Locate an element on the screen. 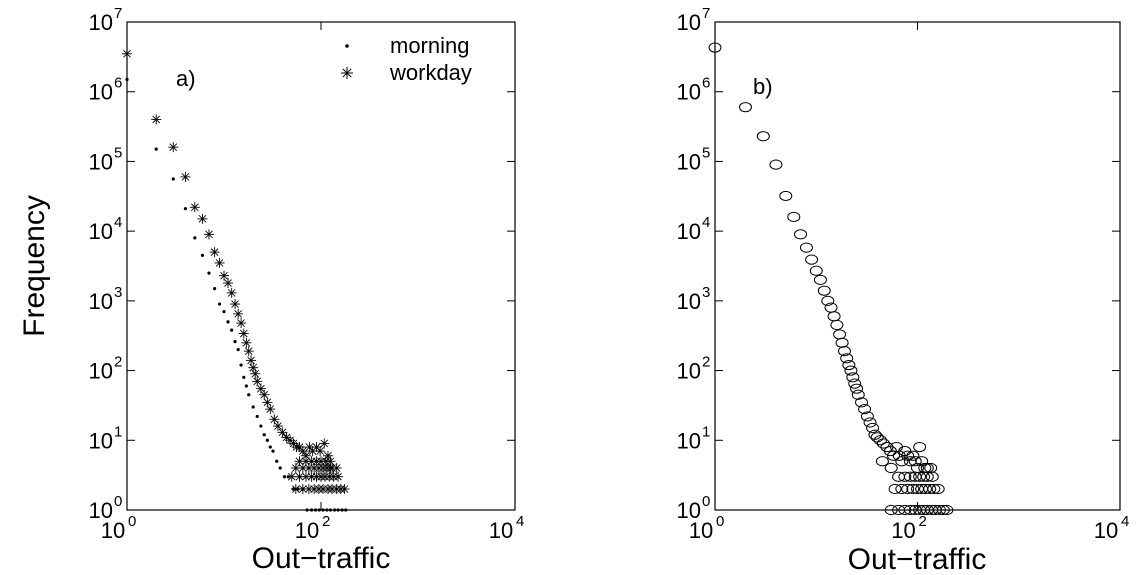 This screenshot has height=575, width=1147. y-tick-label-exponent: 0 is located at coordinates (706, 501).